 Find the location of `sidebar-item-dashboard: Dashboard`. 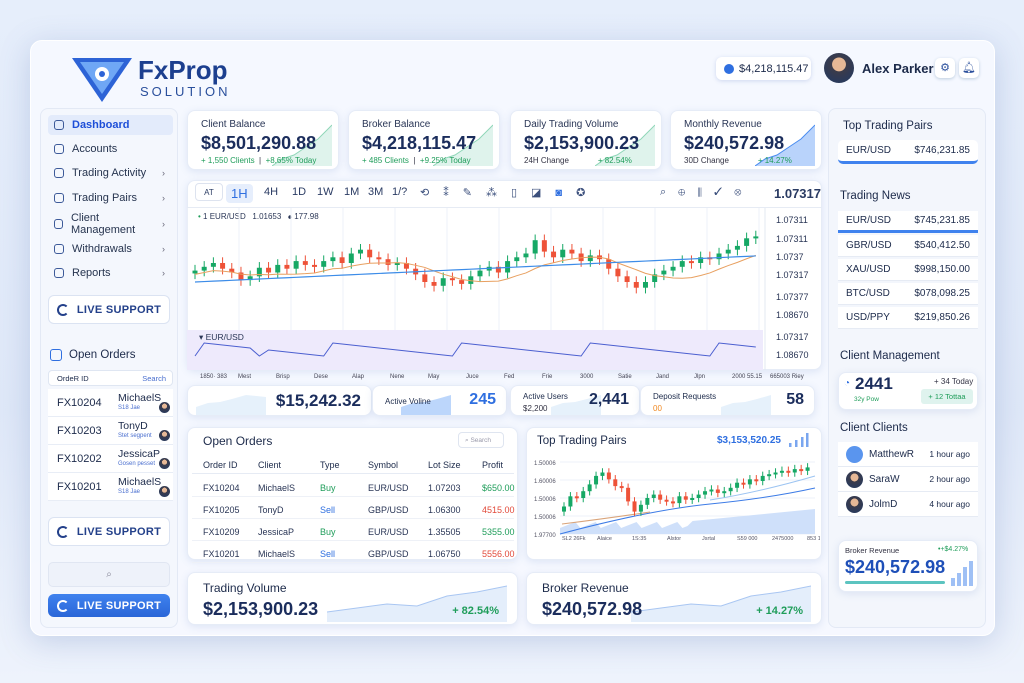

sidebar-item-dashboard: Dashboard is located at coordinates (110, 125).